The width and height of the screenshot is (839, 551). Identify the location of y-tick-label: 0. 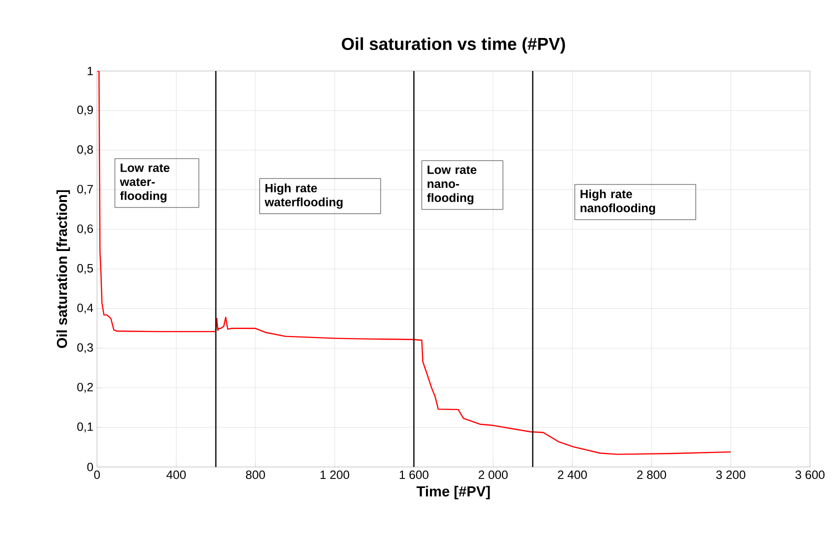
(90, 467).